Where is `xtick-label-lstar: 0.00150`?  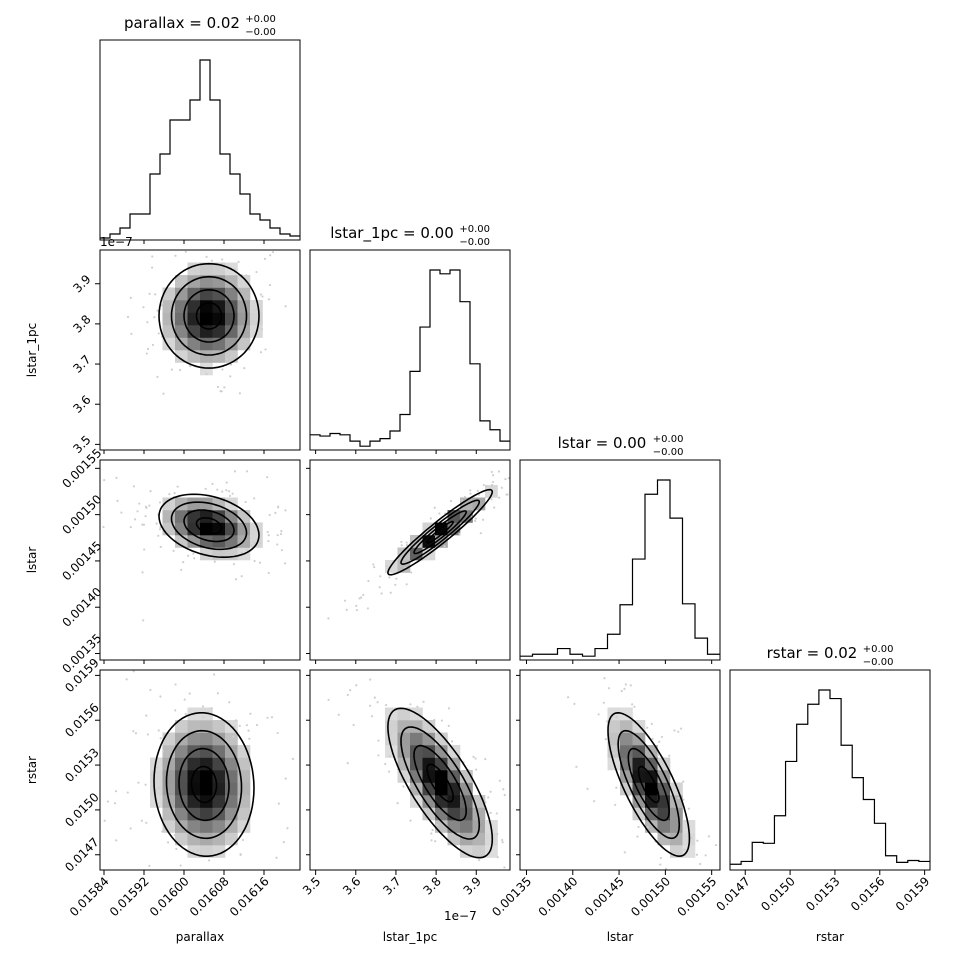 xtick-label-lstar: 0.00150 is located at coordinates (650, 896).